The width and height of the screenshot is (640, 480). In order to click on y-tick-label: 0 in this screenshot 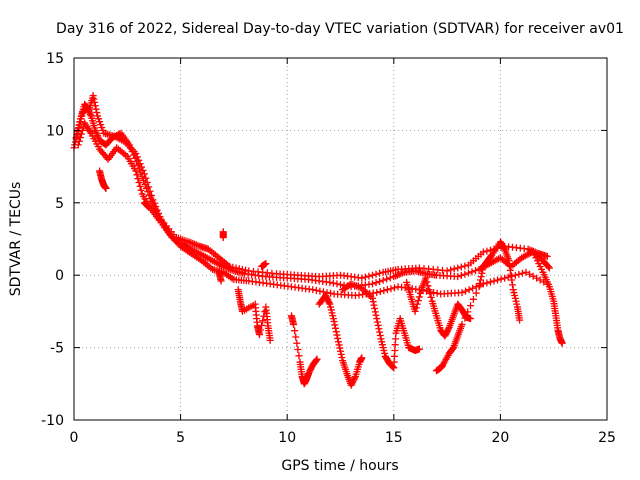, I will do `click(59, 276)`.